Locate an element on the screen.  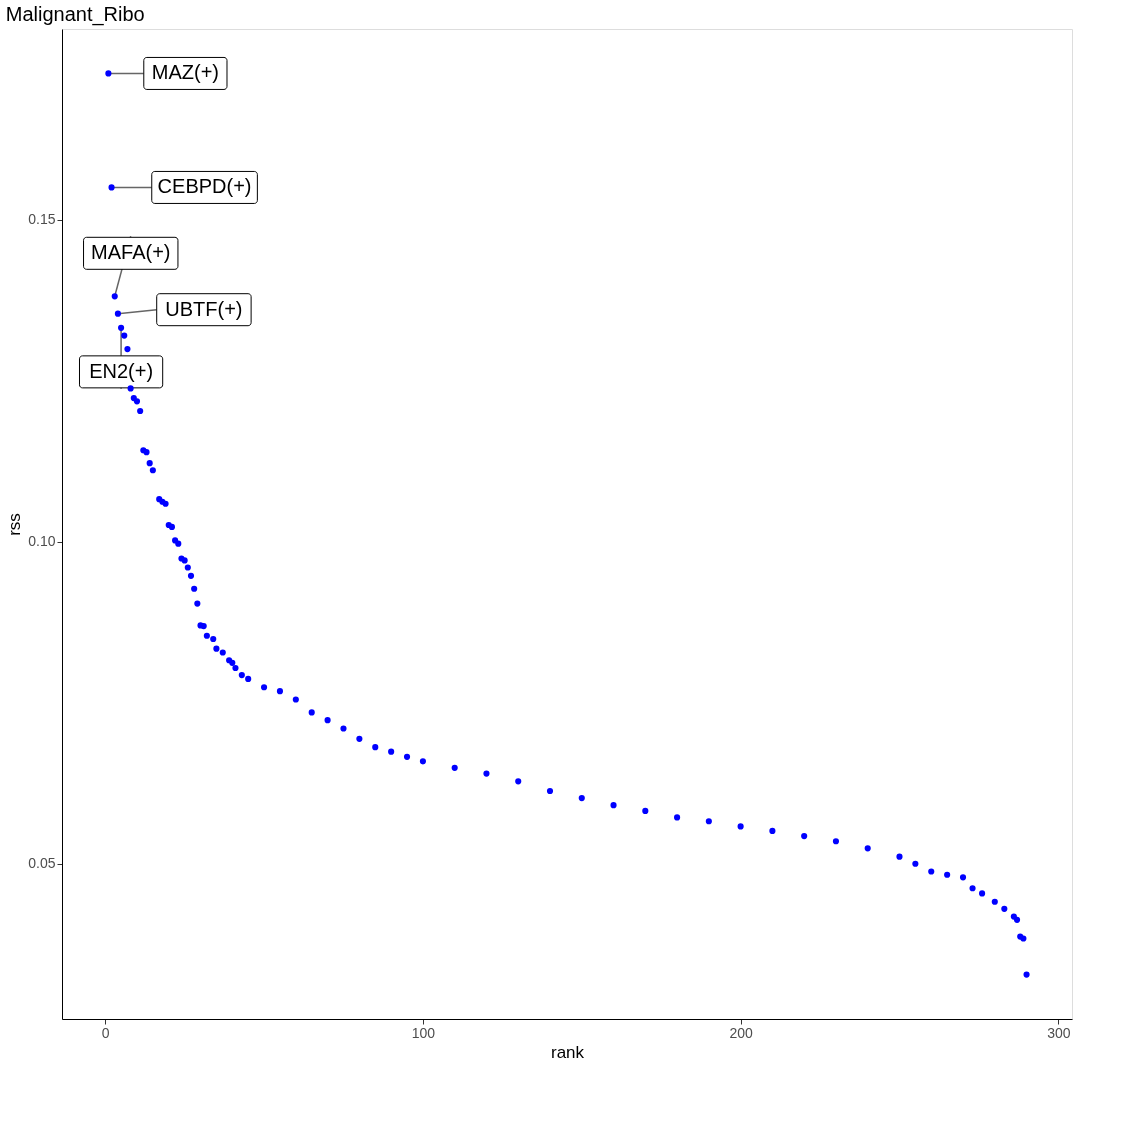
annotation: EN2(+) is located at coordinates (121, 370).